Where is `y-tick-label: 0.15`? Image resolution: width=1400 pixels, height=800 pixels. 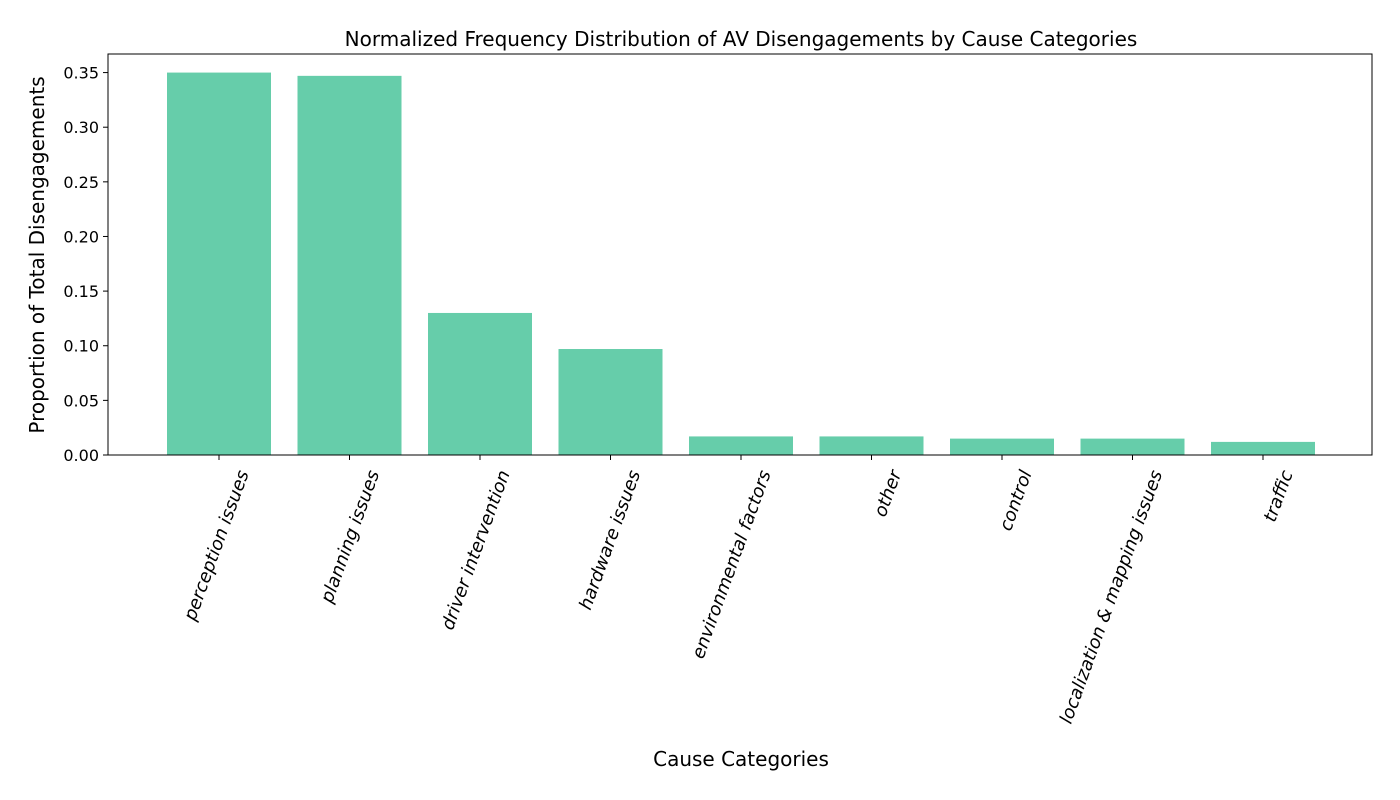
y-tick-label: 0.15 is located at coordinates (81, 291).